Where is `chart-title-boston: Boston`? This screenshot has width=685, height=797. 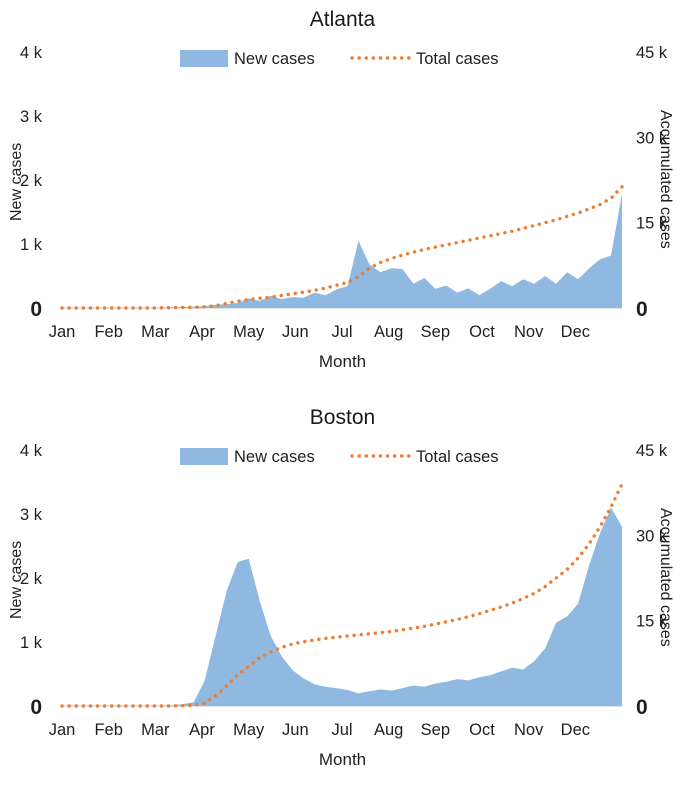
chart-title-boston: Boston is located at coordinates (342, 417).